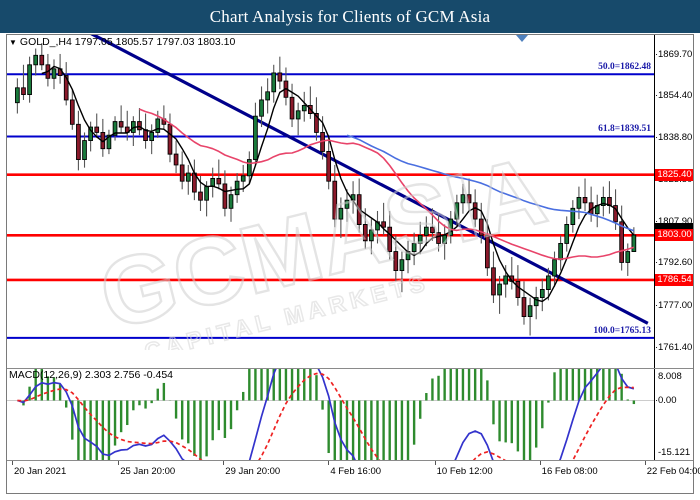 The height and width of the screenshot is (500, 700). Describe the element at coordinates (522, 38) in the screenshot. I see `chart-collapse-marker-icon` at that location.